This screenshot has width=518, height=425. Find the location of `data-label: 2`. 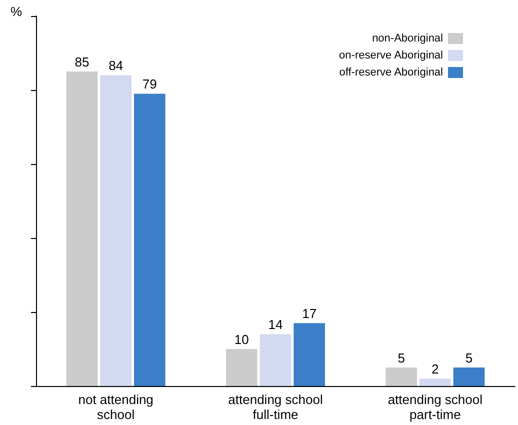

data-label: 2 is located at coordinates (435, 369).